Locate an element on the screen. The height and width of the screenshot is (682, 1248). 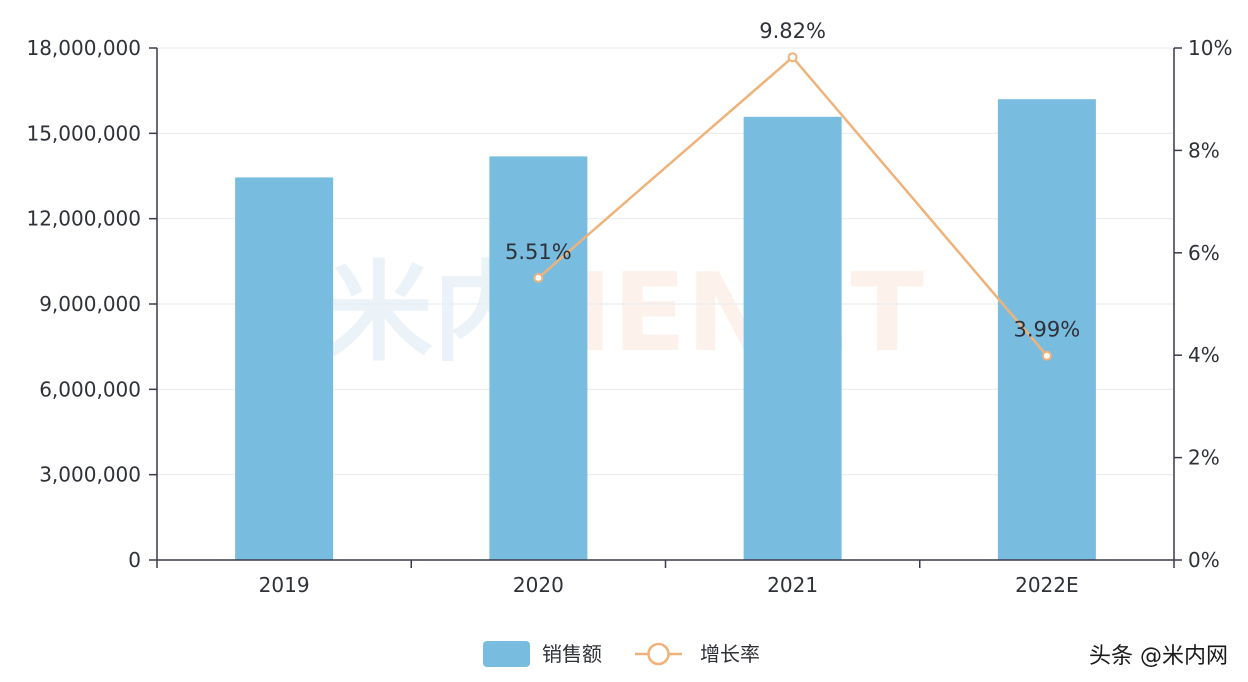
left-tick-label: 0 is located at coordinates (134, 560).